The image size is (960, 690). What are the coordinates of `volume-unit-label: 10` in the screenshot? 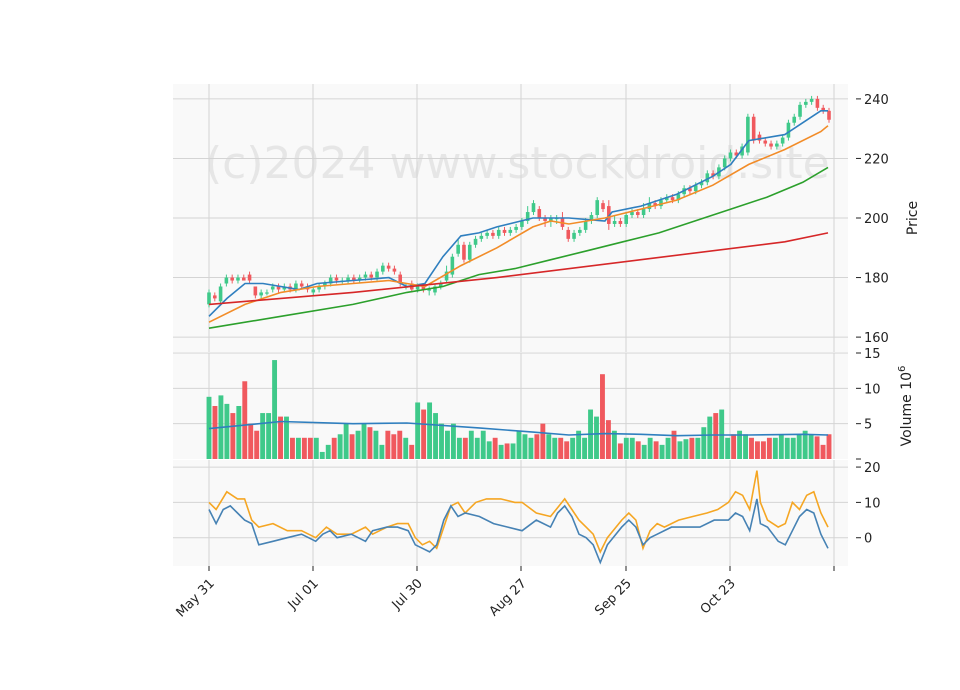 It's located at (907, 381).